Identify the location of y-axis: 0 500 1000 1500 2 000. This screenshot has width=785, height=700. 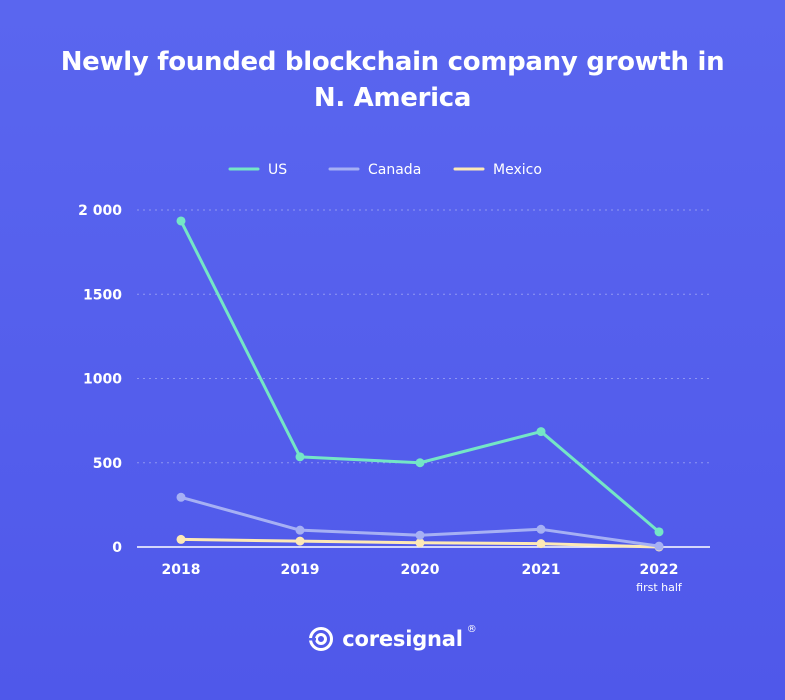
(100, 379).